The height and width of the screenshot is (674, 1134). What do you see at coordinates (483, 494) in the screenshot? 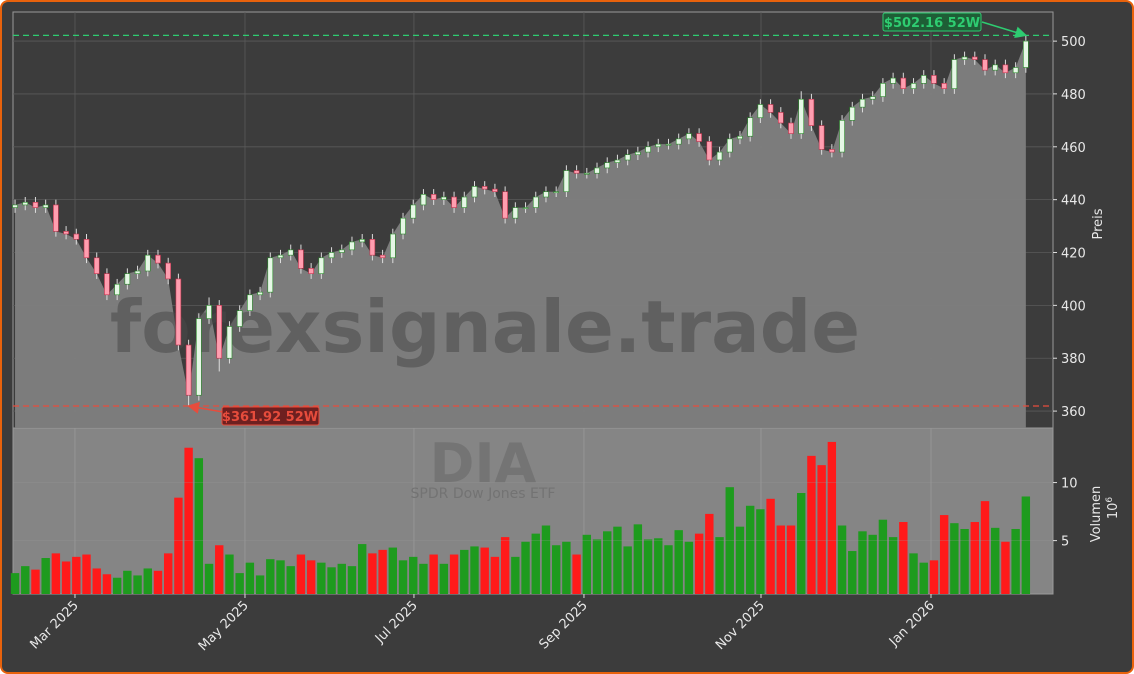
I see `symbol-name: SPDR Dow Jones ETF` at bounding box center [483, 494].